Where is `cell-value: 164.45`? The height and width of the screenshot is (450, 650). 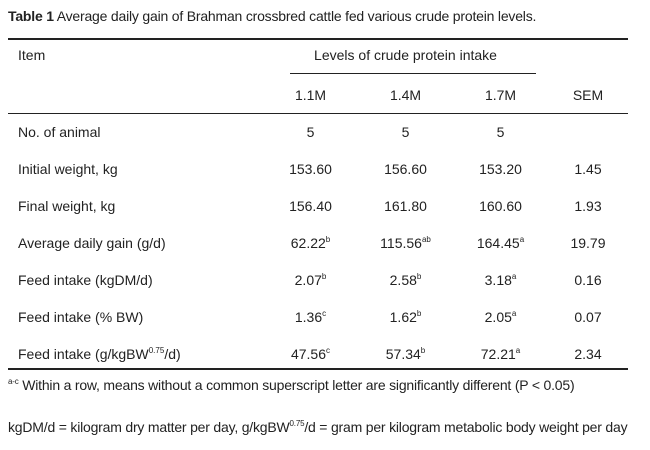
cell-value: 164.45 is located at coordinates (498, 242).